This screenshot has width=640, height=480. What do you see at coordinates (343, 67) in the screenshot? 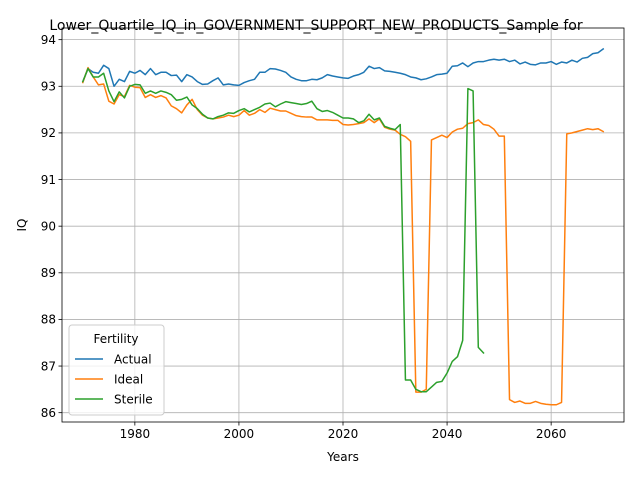
I see `series-line-actual` at bounding box center [343, 67].